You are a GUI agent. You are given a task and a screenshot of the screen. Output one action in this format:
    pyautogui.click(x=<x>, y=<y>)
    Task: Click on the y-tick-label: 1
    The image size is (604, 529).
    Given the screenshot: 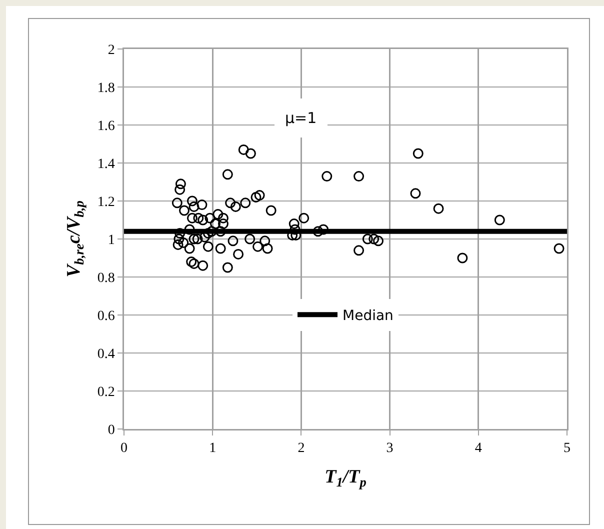 What is the action you would take?
    pyautogui.click(x=111, y=240)
    